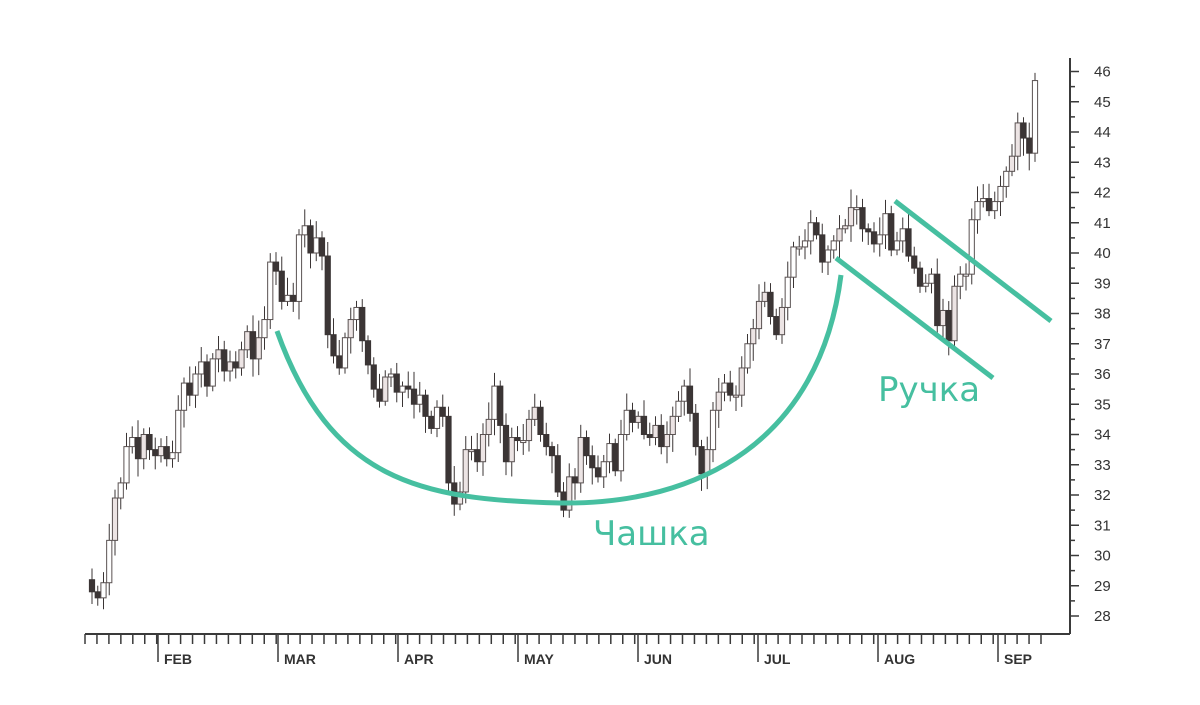  Describe the element at coordinates (539, 659) in the screenshot. I see `x-tick-label: MAY` at that location.